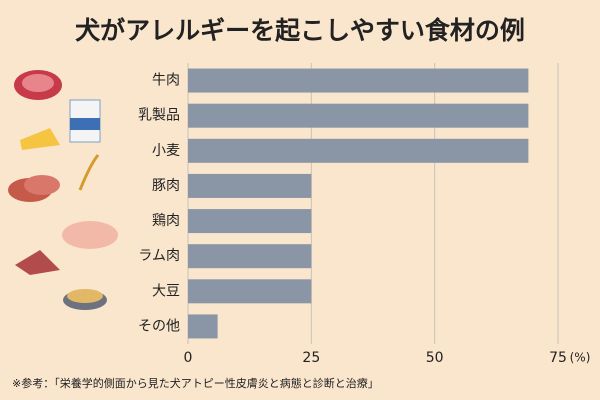 This screenshot has width=600, height=400. What do you see at coordinates (63, 190) in the screenshot?
I see `food-icons` at bounding box center [63, 190].